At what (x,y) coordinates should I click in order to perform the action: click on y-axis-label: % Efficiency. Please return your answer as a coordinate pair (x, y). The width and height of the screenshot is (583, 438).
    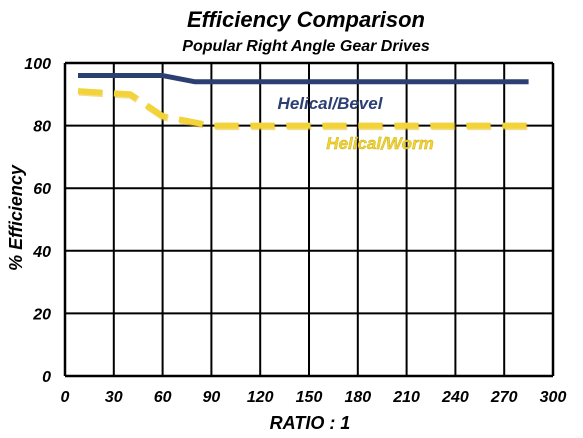
    Looking at the image, I should click on (16, 217).